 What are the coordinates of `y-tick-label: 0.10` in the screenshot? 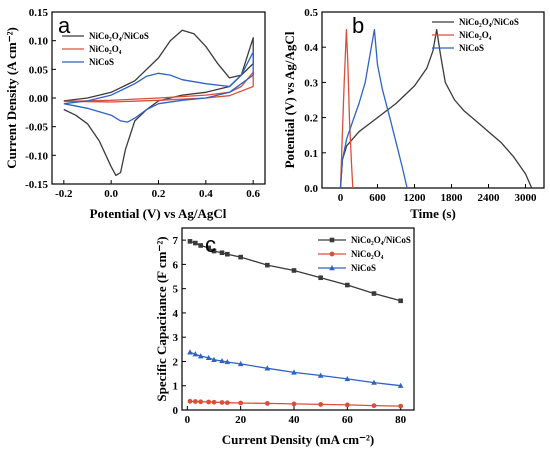 It's located at (39, 42).